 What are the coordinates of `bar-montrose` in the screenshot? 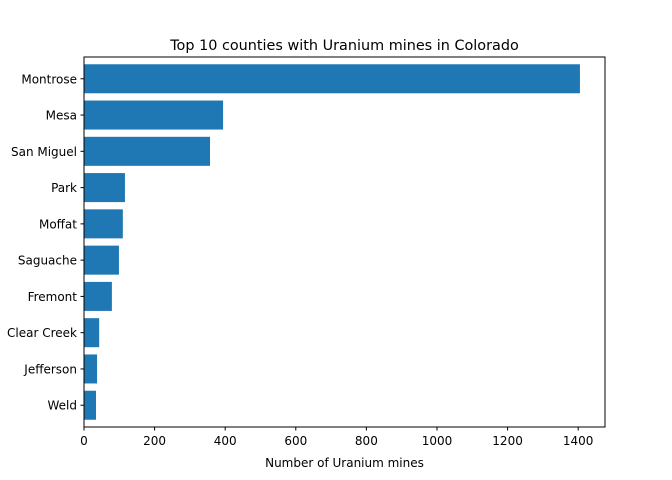 It's located at (332, 79).